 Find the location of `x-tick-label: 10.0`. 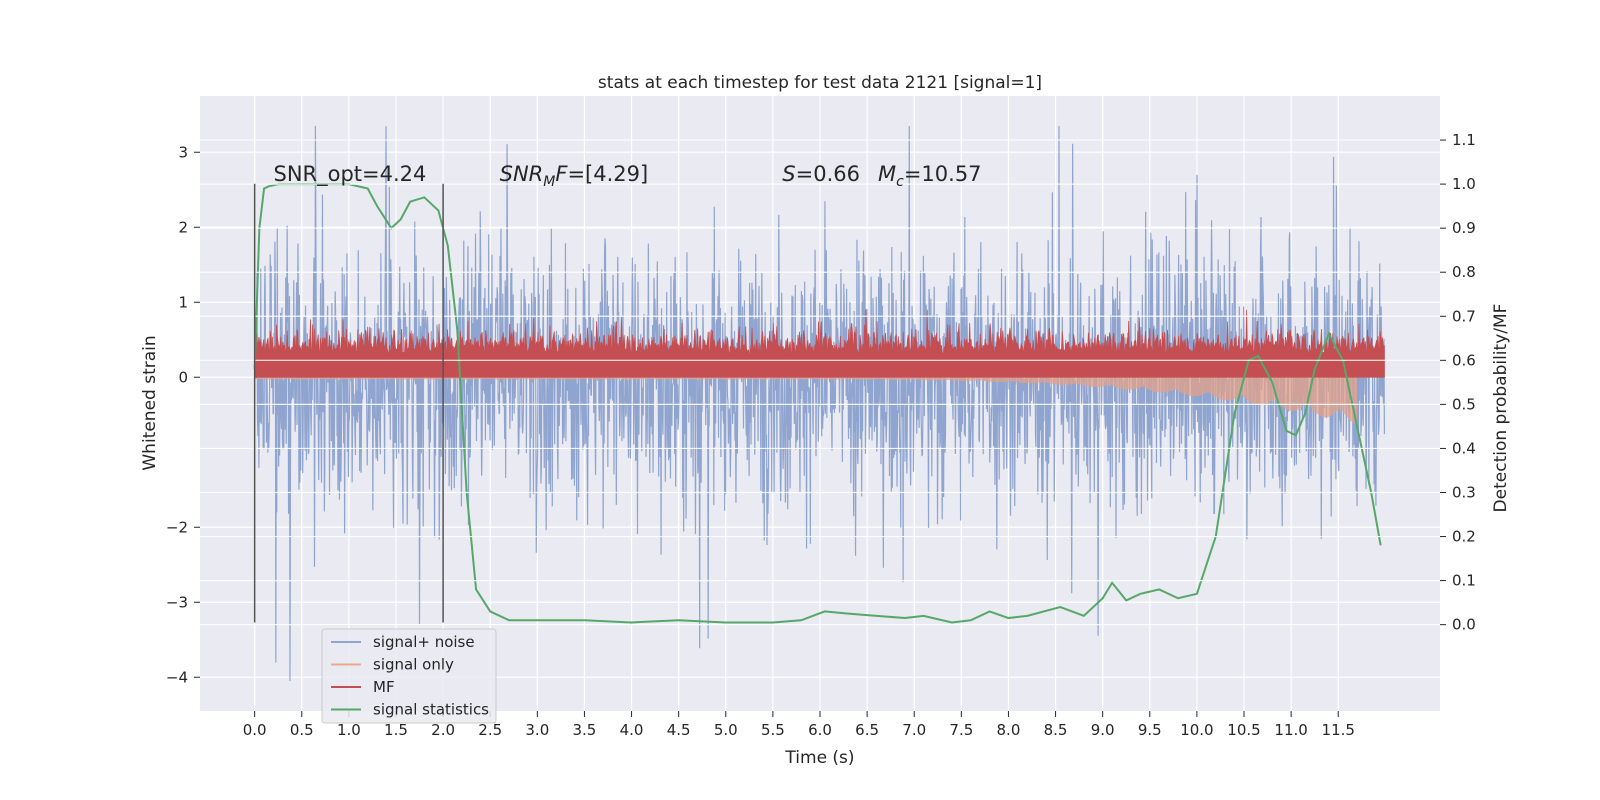

x-tick-label: 10.0 is located at coordinates (1196, 730).